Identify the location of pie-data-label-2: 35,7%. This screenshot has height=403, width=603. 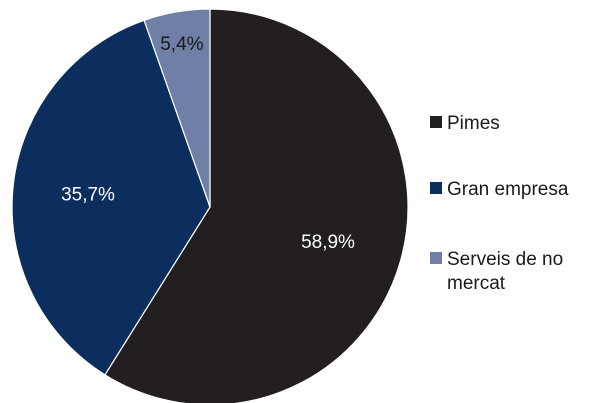
(88, 195).